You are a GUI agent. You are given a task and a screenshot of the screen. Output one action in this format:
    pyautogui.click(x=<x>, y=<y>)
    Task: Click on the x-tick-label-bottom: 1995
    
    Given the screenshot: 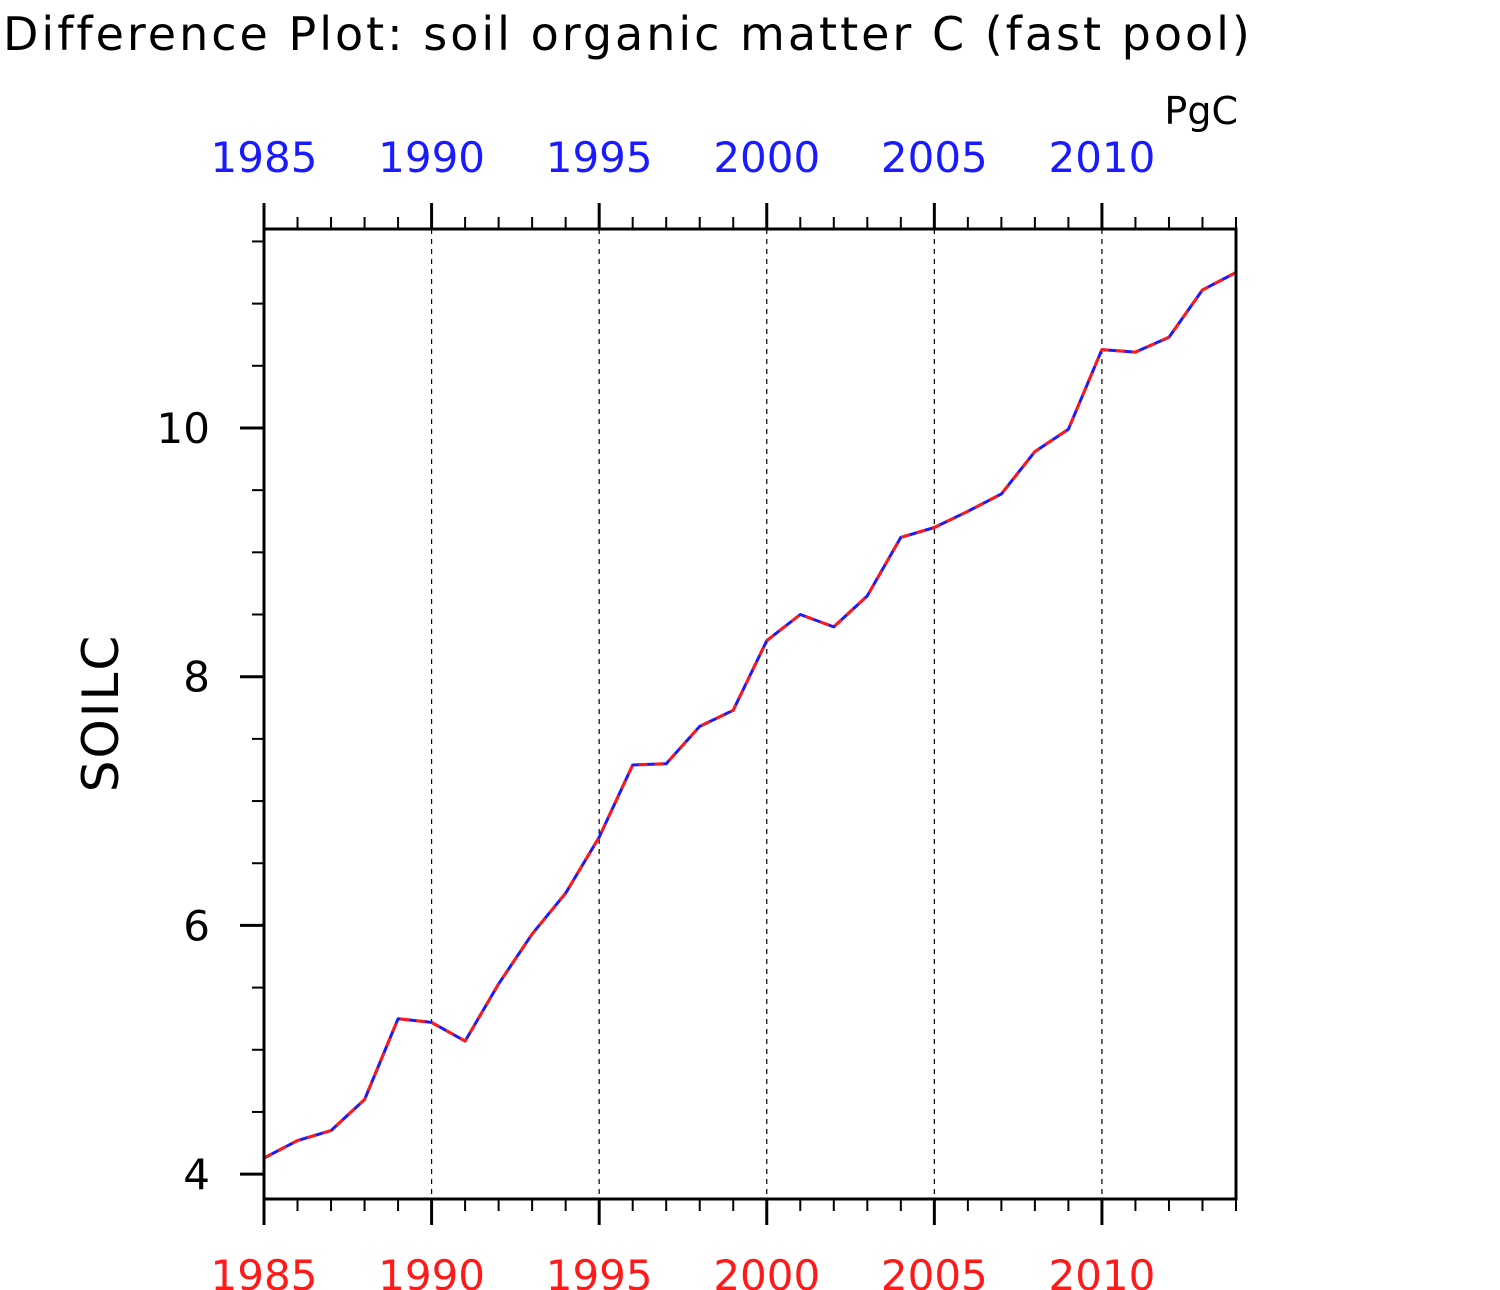 What is the action you would take?
    pyautogui.click(x=599, y=1270)
    